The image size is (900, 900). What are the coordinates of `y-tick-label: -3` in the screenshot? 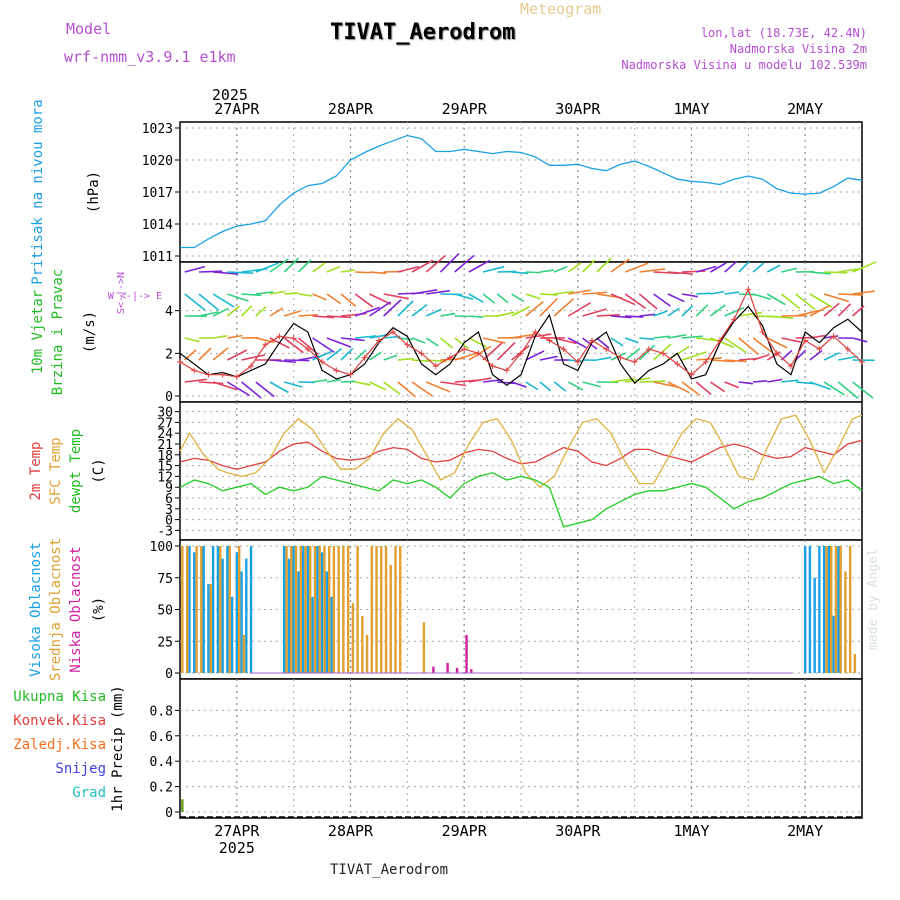 It's located at (165, 531).